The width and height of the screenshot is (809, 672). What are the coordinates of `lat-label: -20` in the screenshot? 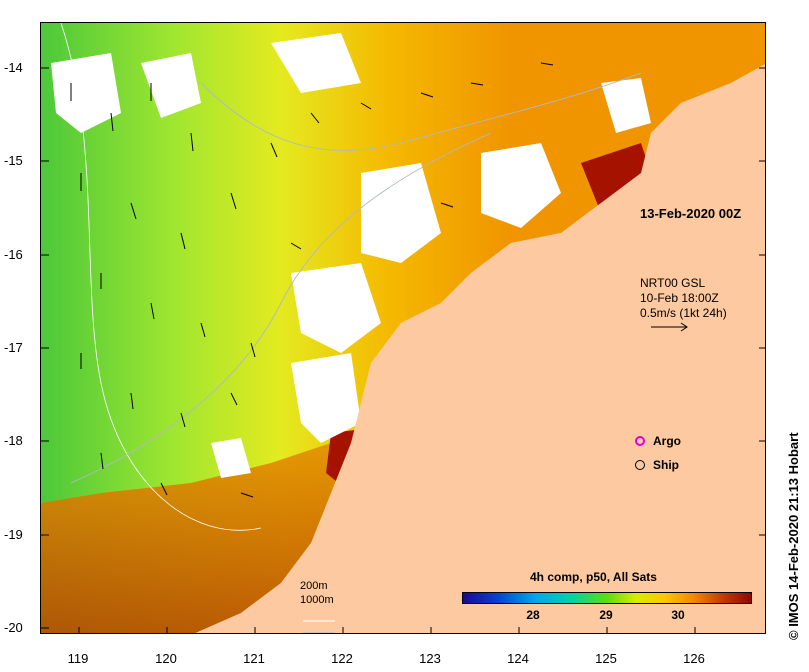 It's located at (13, 627).